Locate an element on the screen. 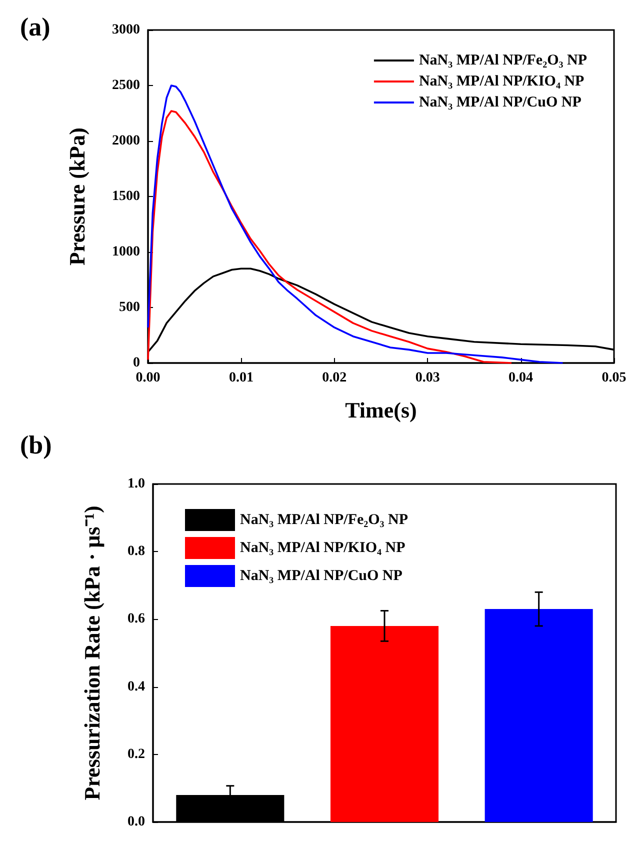 Image resolution: width=640 pixels, height=843 pixels. y-axis-title: Pressurization Rate (kPa · μs⁻¹) is located at coordinates (92, 653).